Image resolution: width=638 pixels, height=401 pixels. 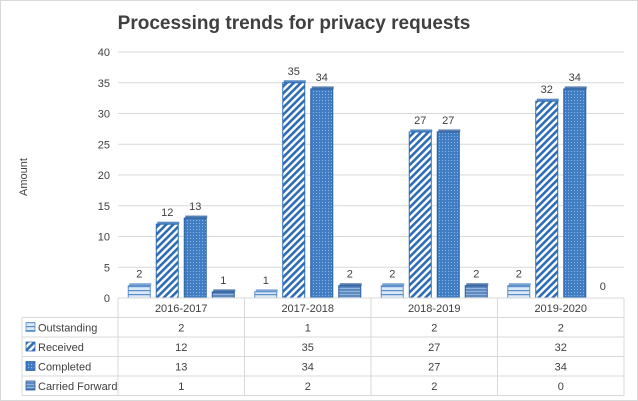 What do you see at coordinates (24, 177) in the screenshot?
I see `y-axis-label: Amount` at bounding box center [24, 177].